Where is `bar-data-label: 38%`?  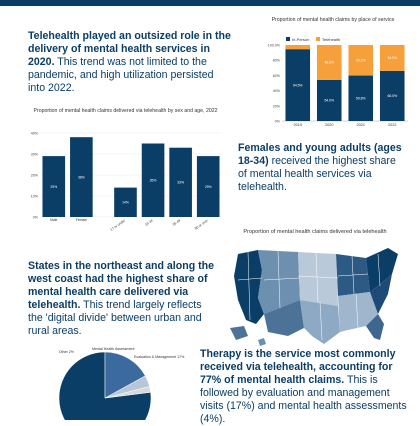
bar-data-label: 38% is located at coordinates (81, 177).